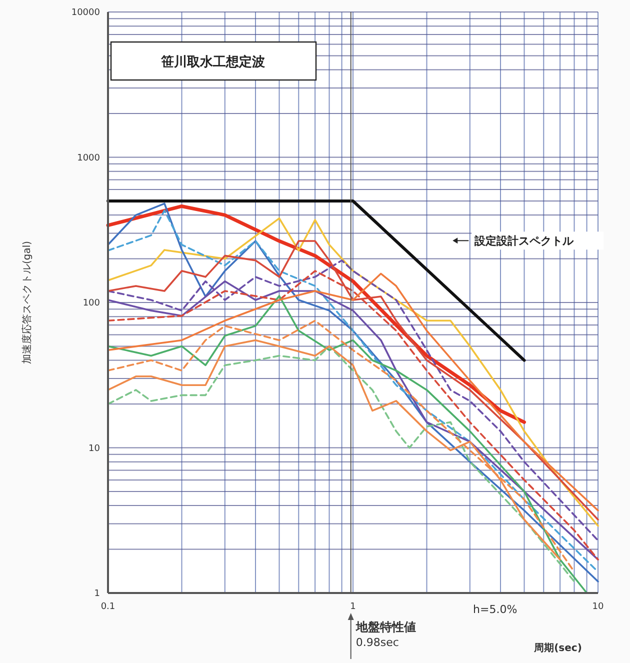 Image resolution: width=630 pixels, height=663 pixels. Describe the element at coordinates (94, 449) in the screenshot. I see `y-tick-label: 10` at that location.